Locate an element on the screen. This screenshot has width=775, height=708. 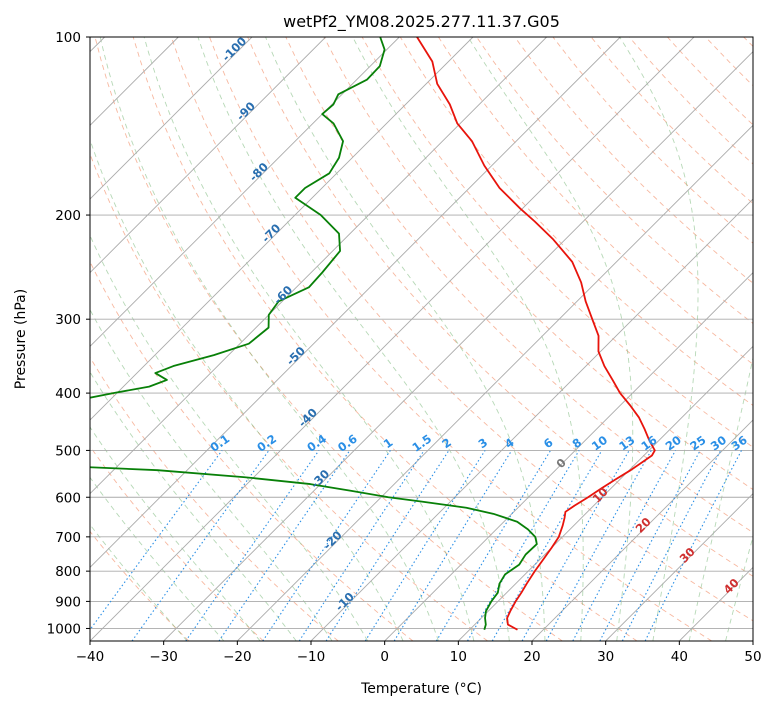
saturated-adiabat-label: 20 is located at coordinates (643, 525).